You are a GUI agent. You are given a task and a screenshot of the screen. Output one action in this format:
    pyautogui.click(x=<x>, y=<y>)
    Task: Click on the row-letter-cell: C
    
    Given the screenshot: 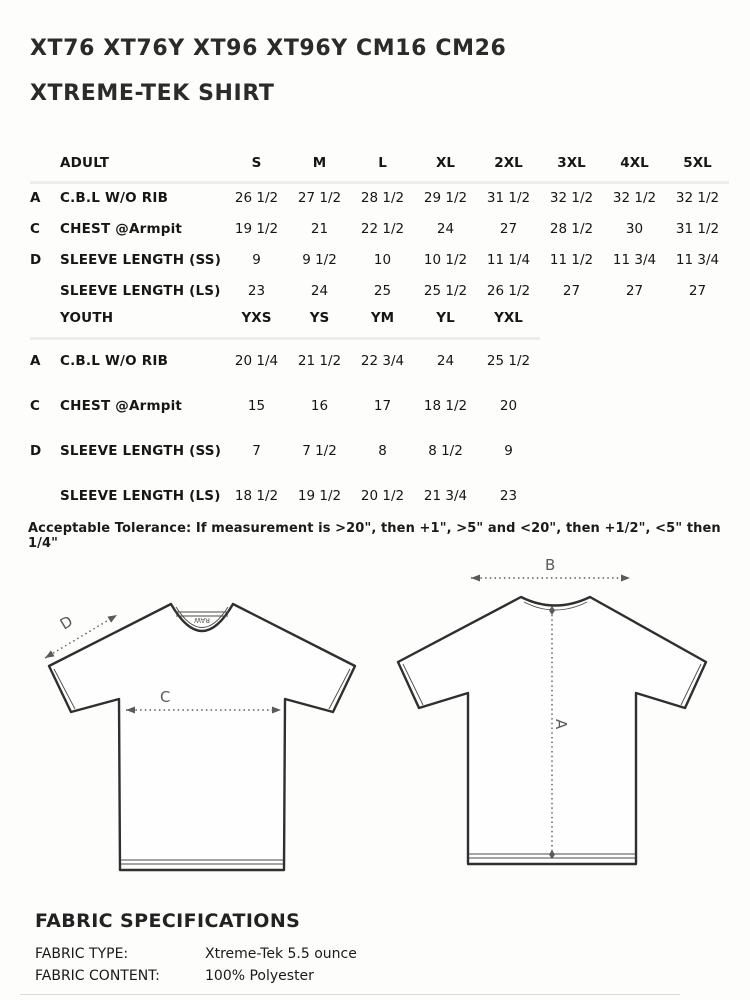 What is the action you would take?
    pyautogui.click(x=35, y=405)
    